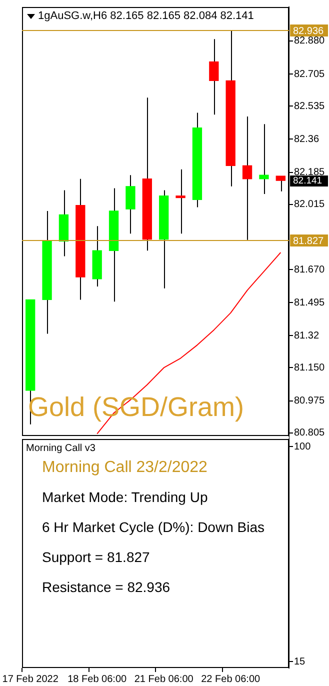  I want to click on annotation: 6 Hr Market Cycle (D%): Down Bias, so click(153, 526).